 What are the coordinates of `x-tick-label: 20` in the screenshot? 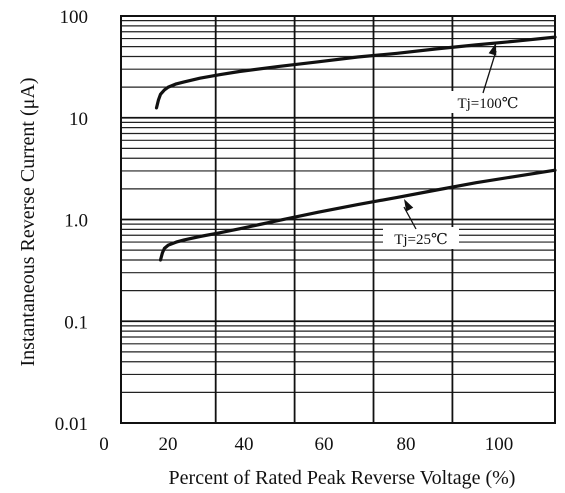 It's located at (168, 444).